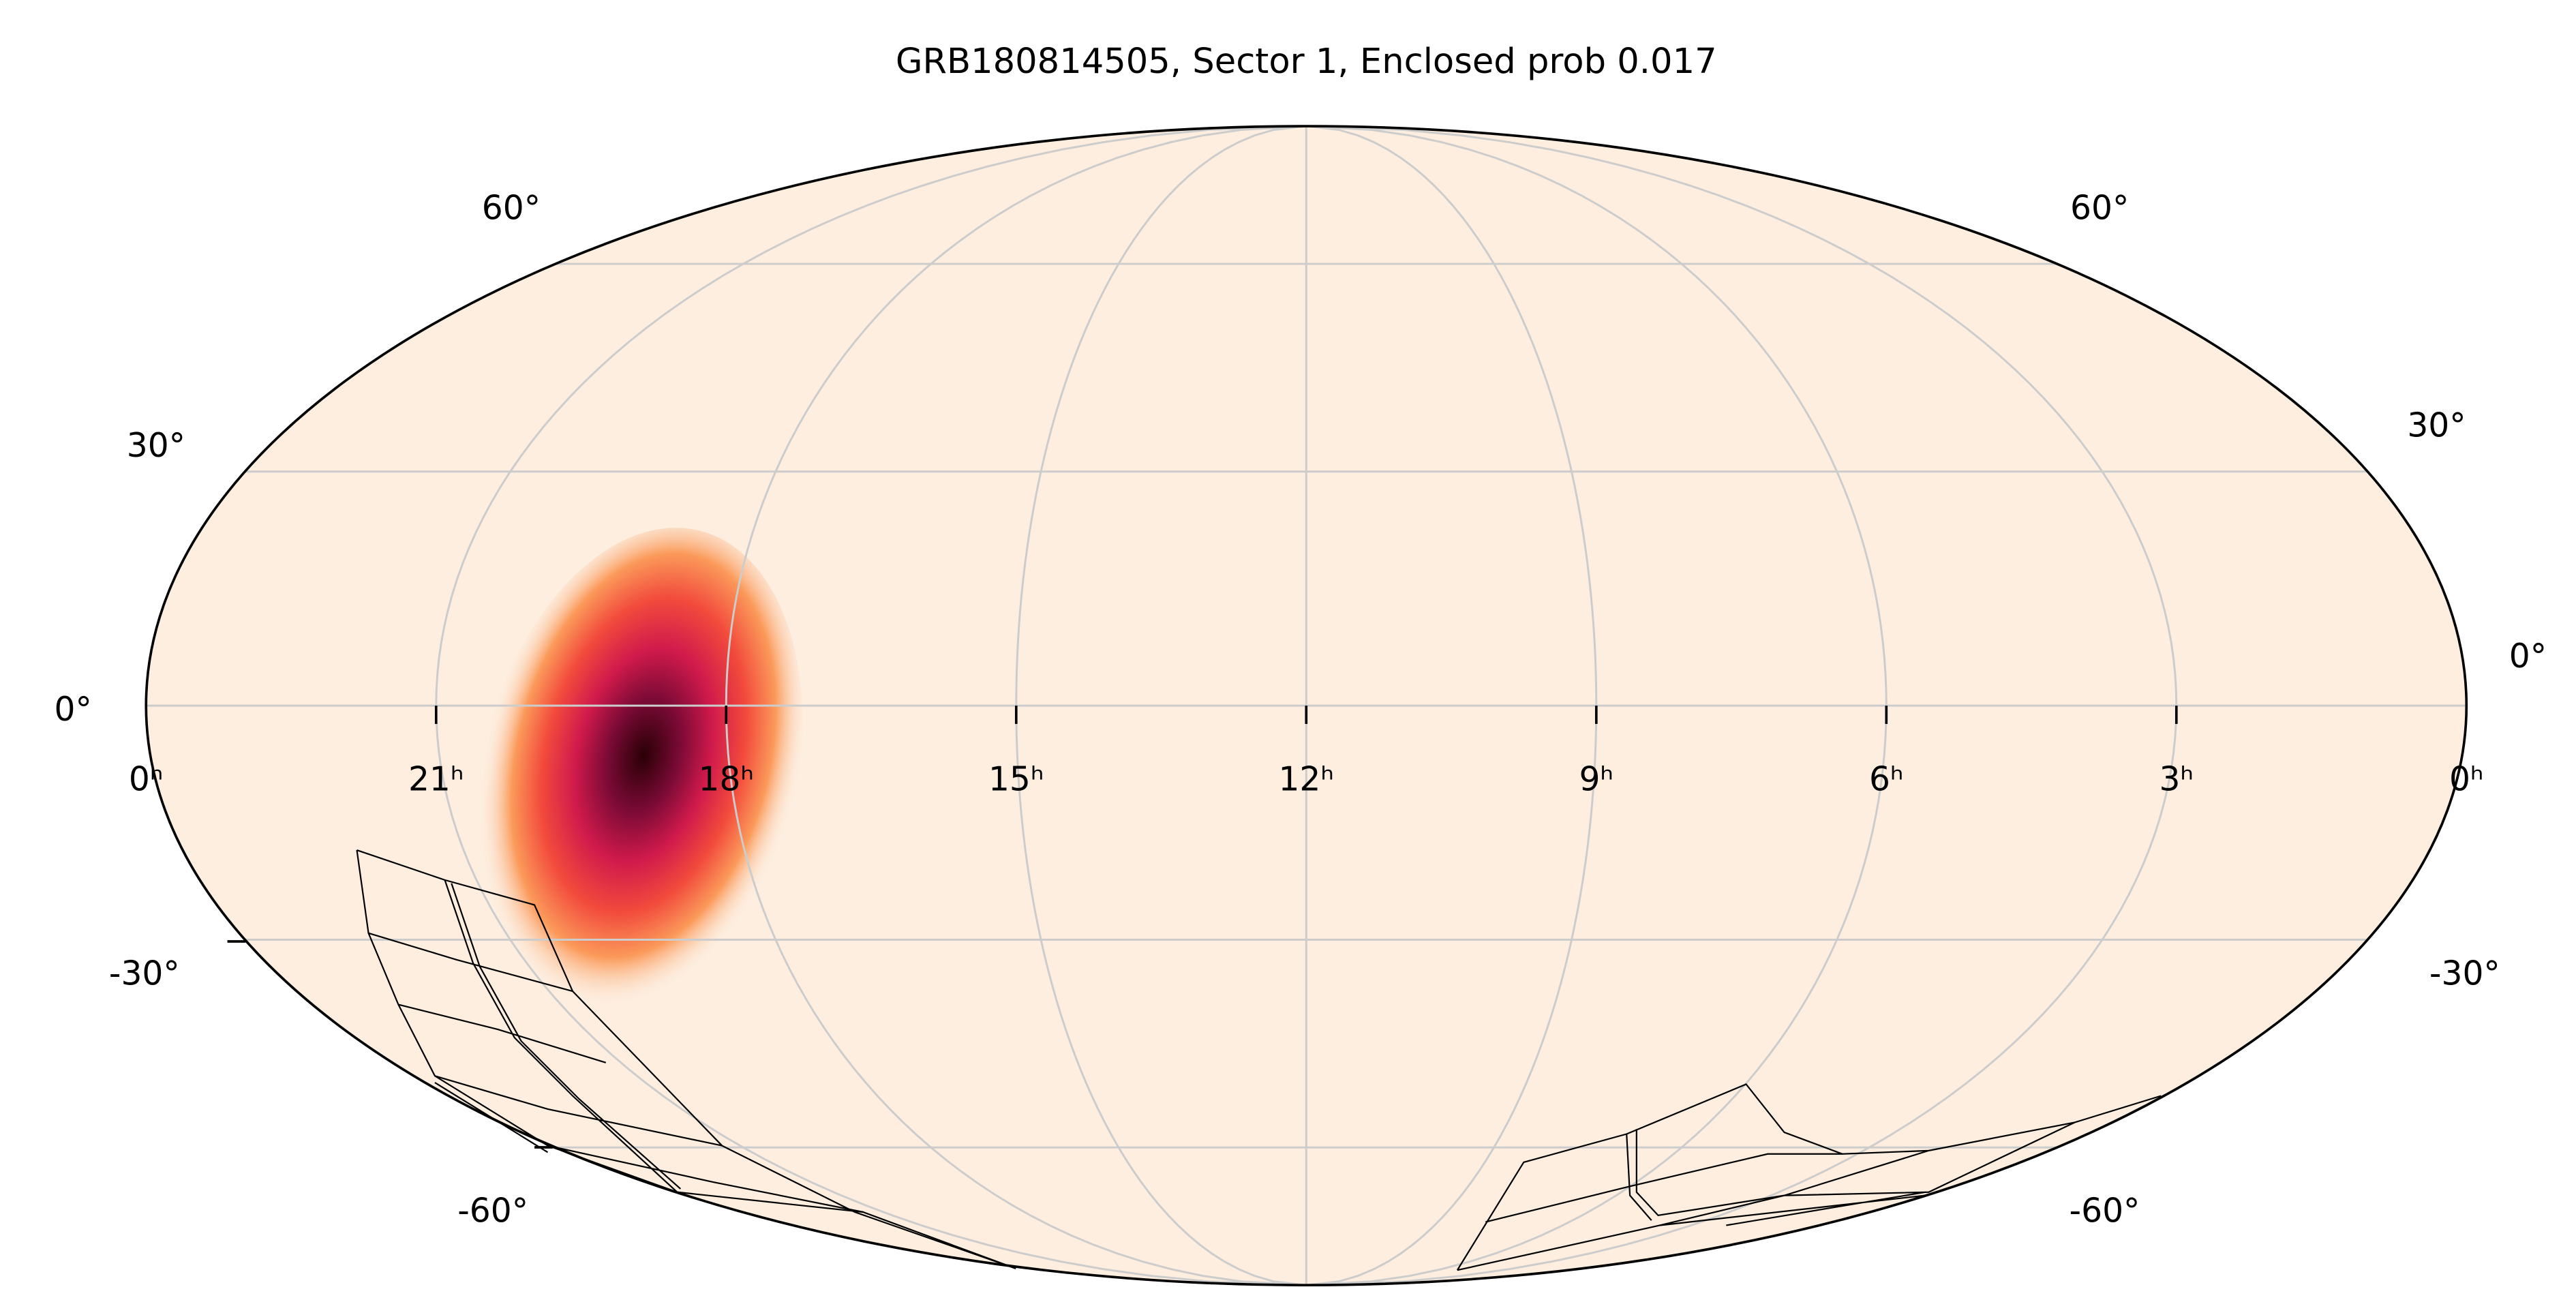 This screenshot has height=1315, width=2576. I want to click on ra-label: 12ʰ, so click(1306, 779).